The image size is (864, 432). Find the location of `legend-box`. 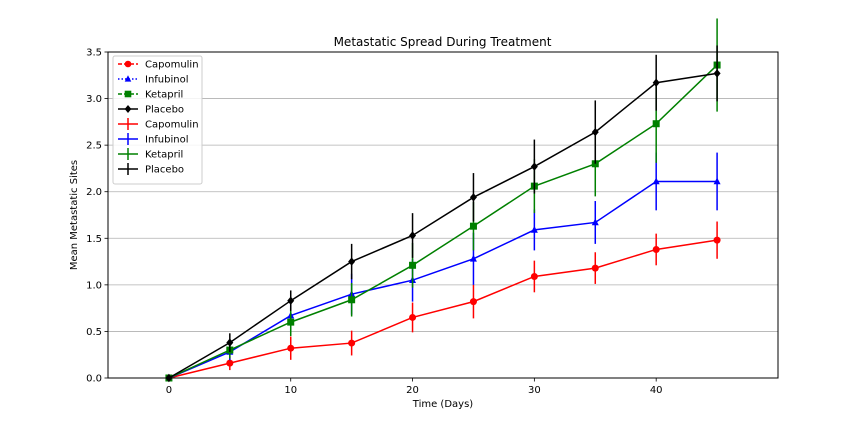

legend-box is located at coordinates (157, 120).